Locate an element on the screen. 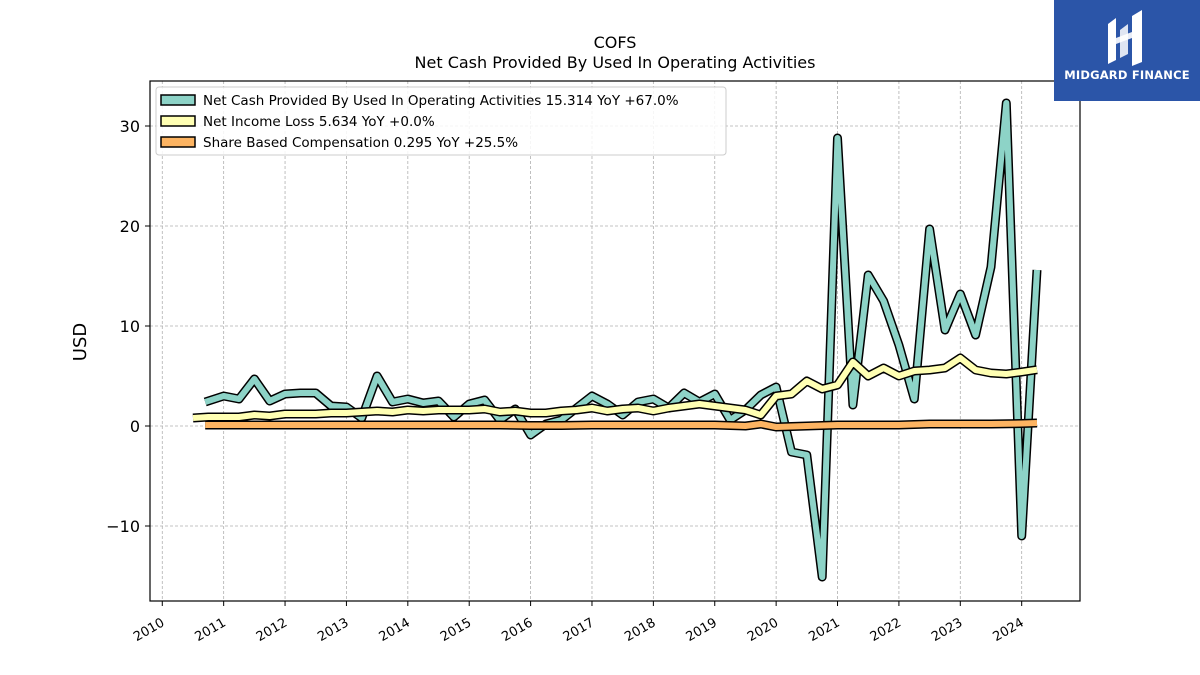  logo-text: MIDGARD FINANCE is located at coordinates (1127, 75).